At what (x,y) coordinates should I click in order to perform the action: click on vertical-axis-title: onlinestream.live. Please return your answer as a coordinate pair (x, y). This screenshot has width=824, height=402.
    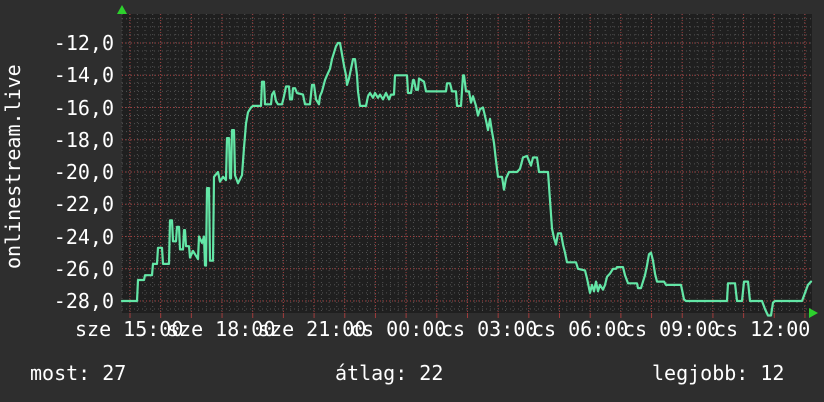
    Looking at the image, I should click on (13, 166).